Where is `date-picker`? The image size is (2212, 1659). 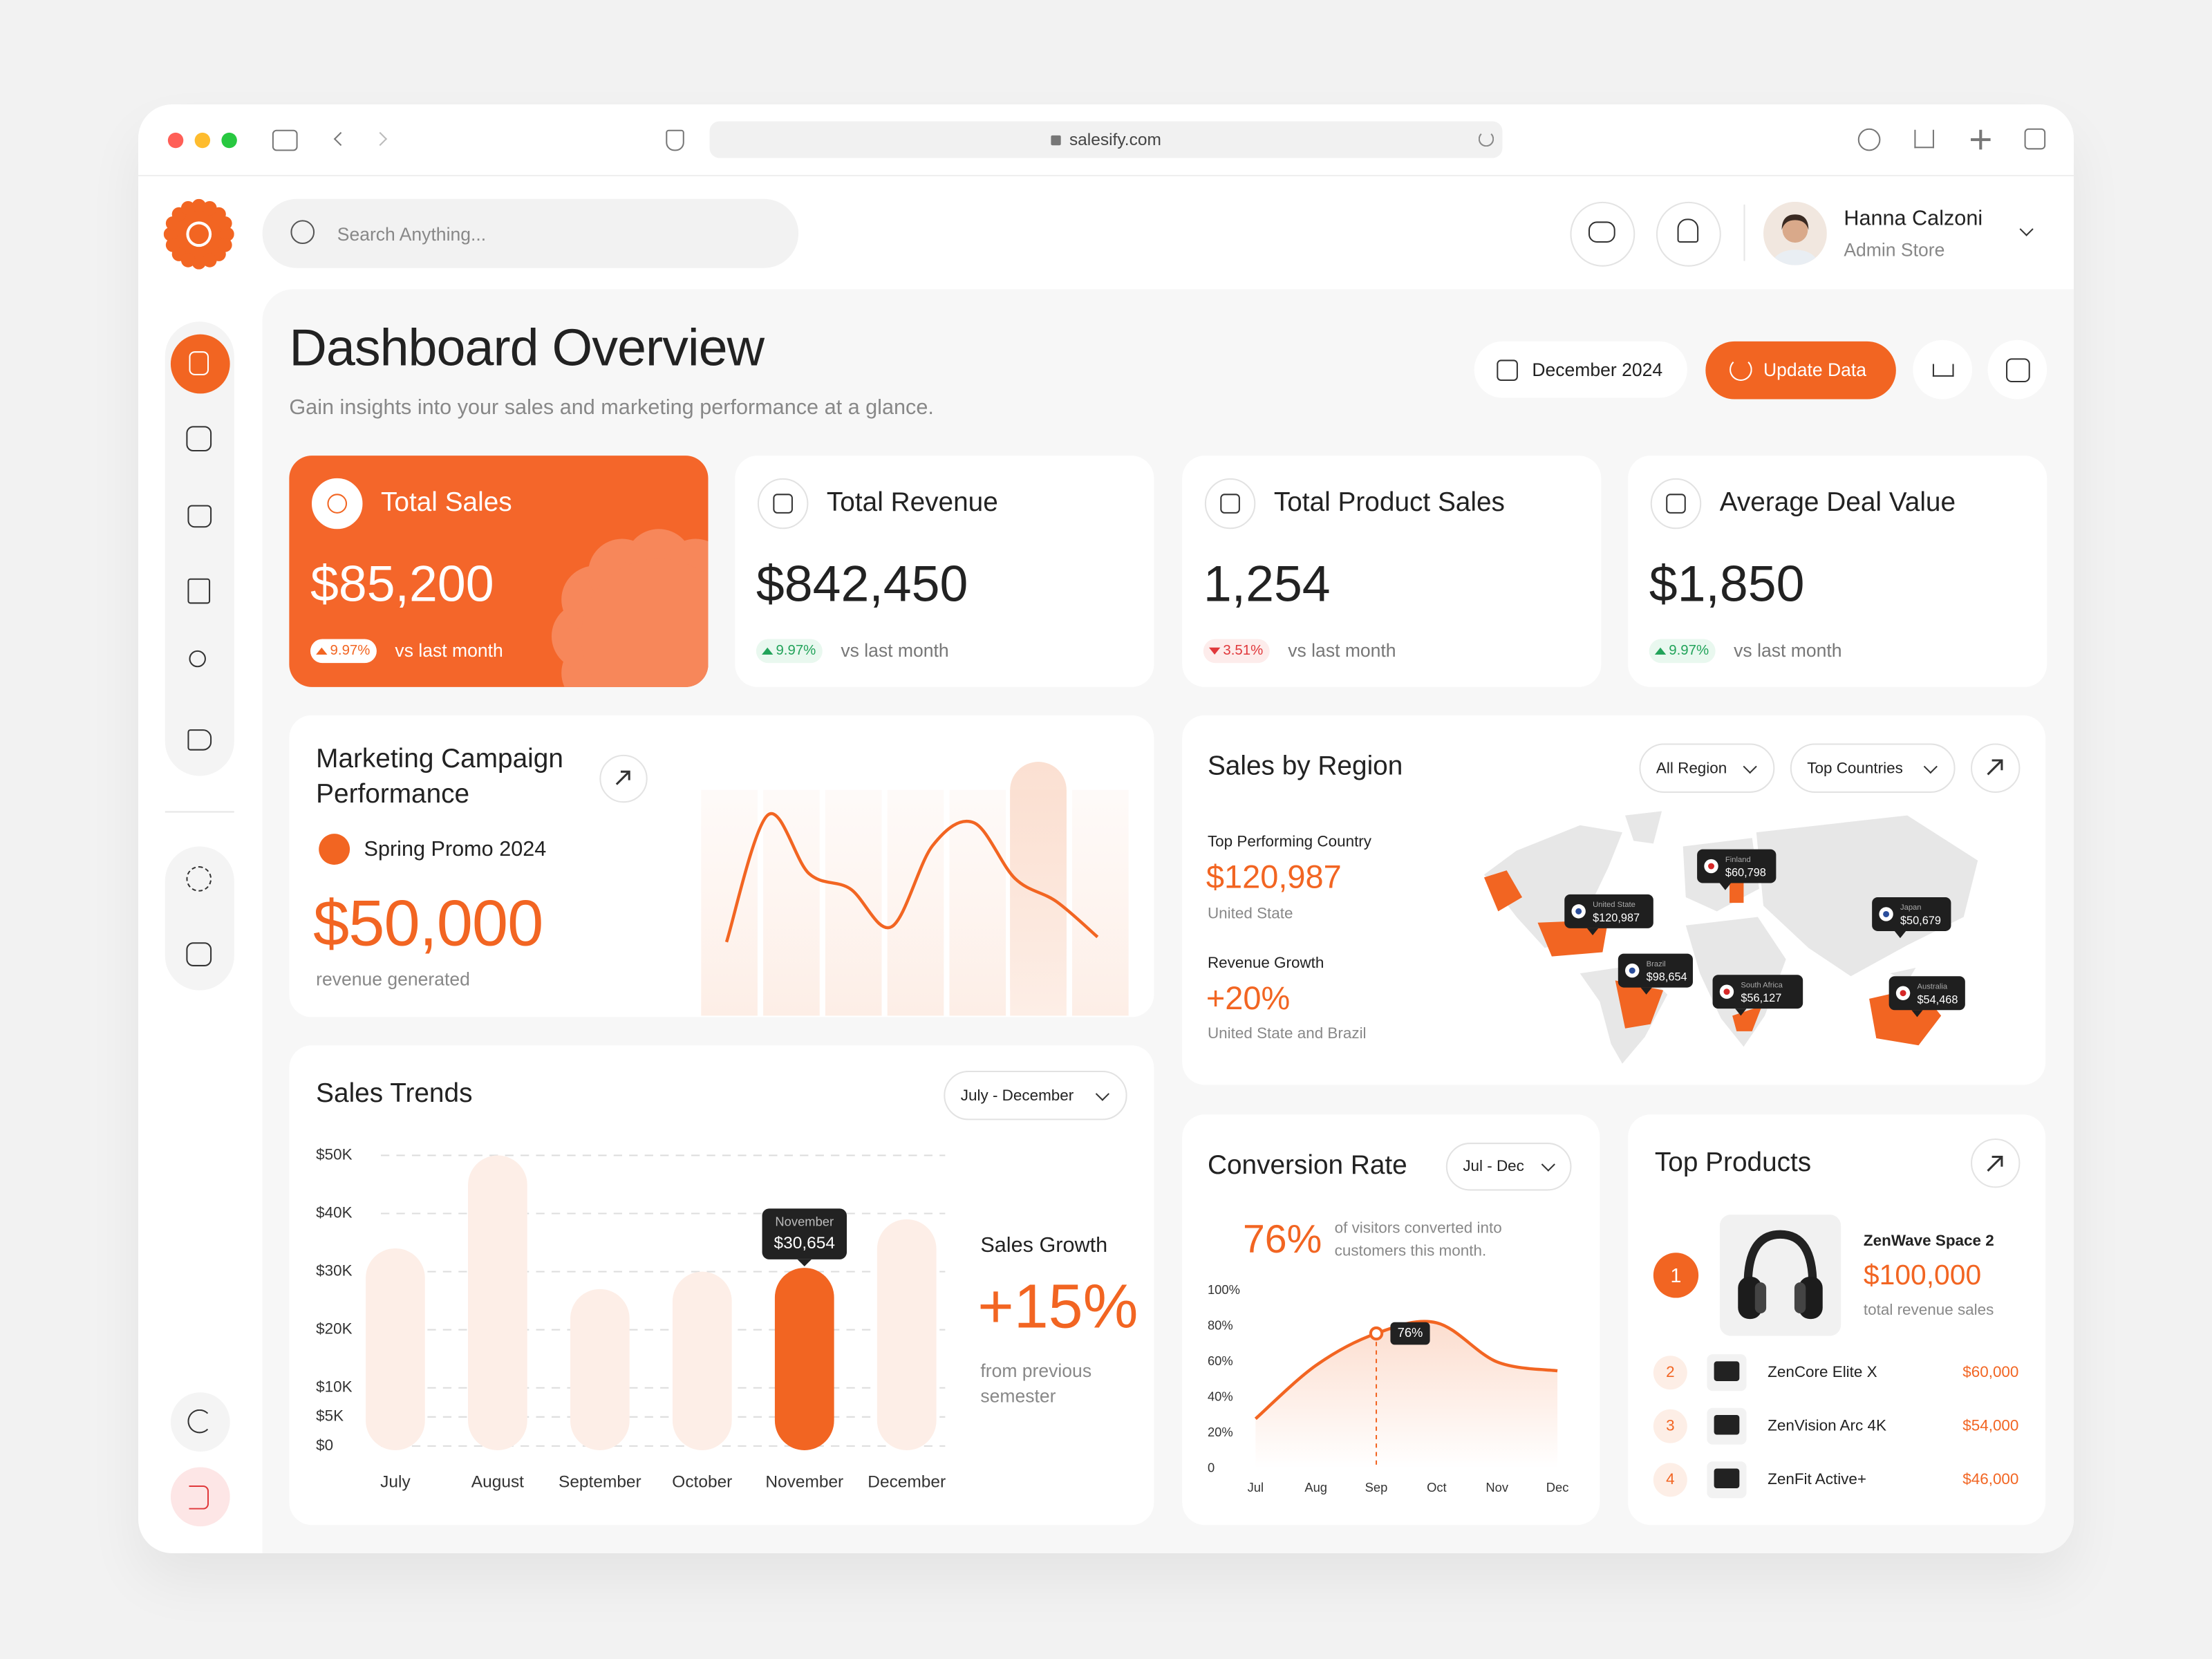
date-picker is located at coordinates (1581, 370).